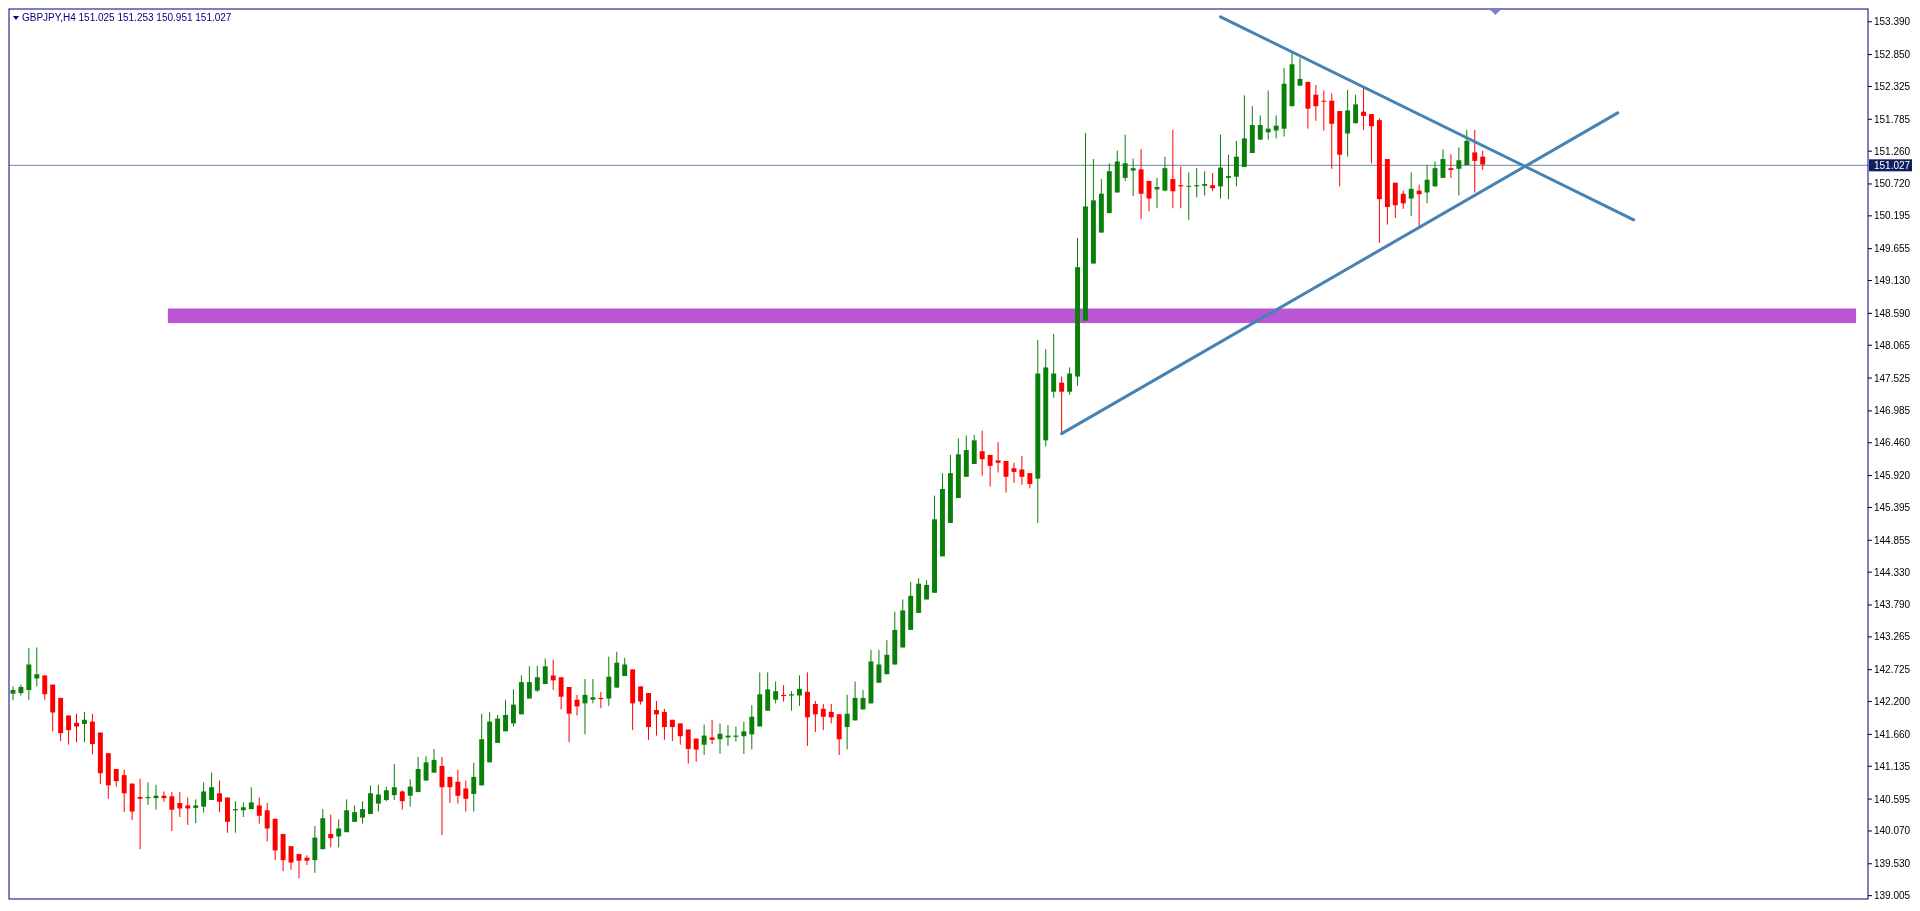 The height and width of the screenshot is (911, 1920). What do you see at coordinates (127, 17) in the screenshot?
I see `chart-title: GBPJPY,H4 151.025 151.253 150.951 151.027` at bounding box center [127, 17].